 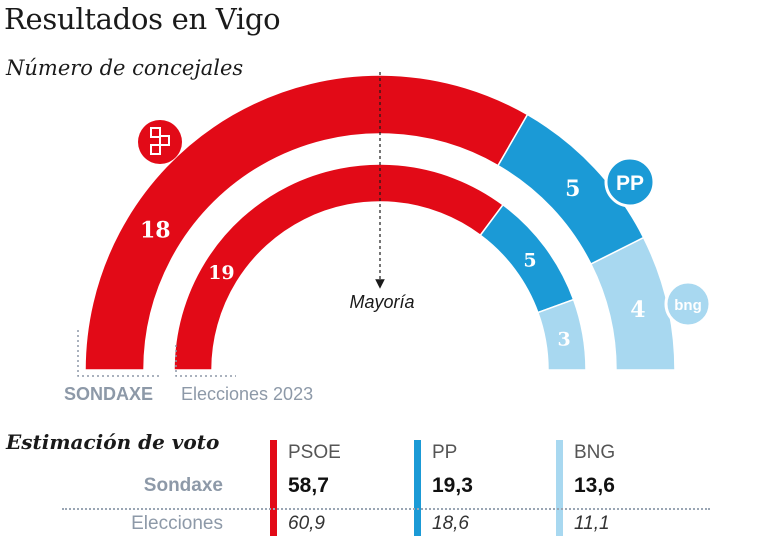 I want to click on row-label-elecciones: Elecciones, so click(x=177, y=523).